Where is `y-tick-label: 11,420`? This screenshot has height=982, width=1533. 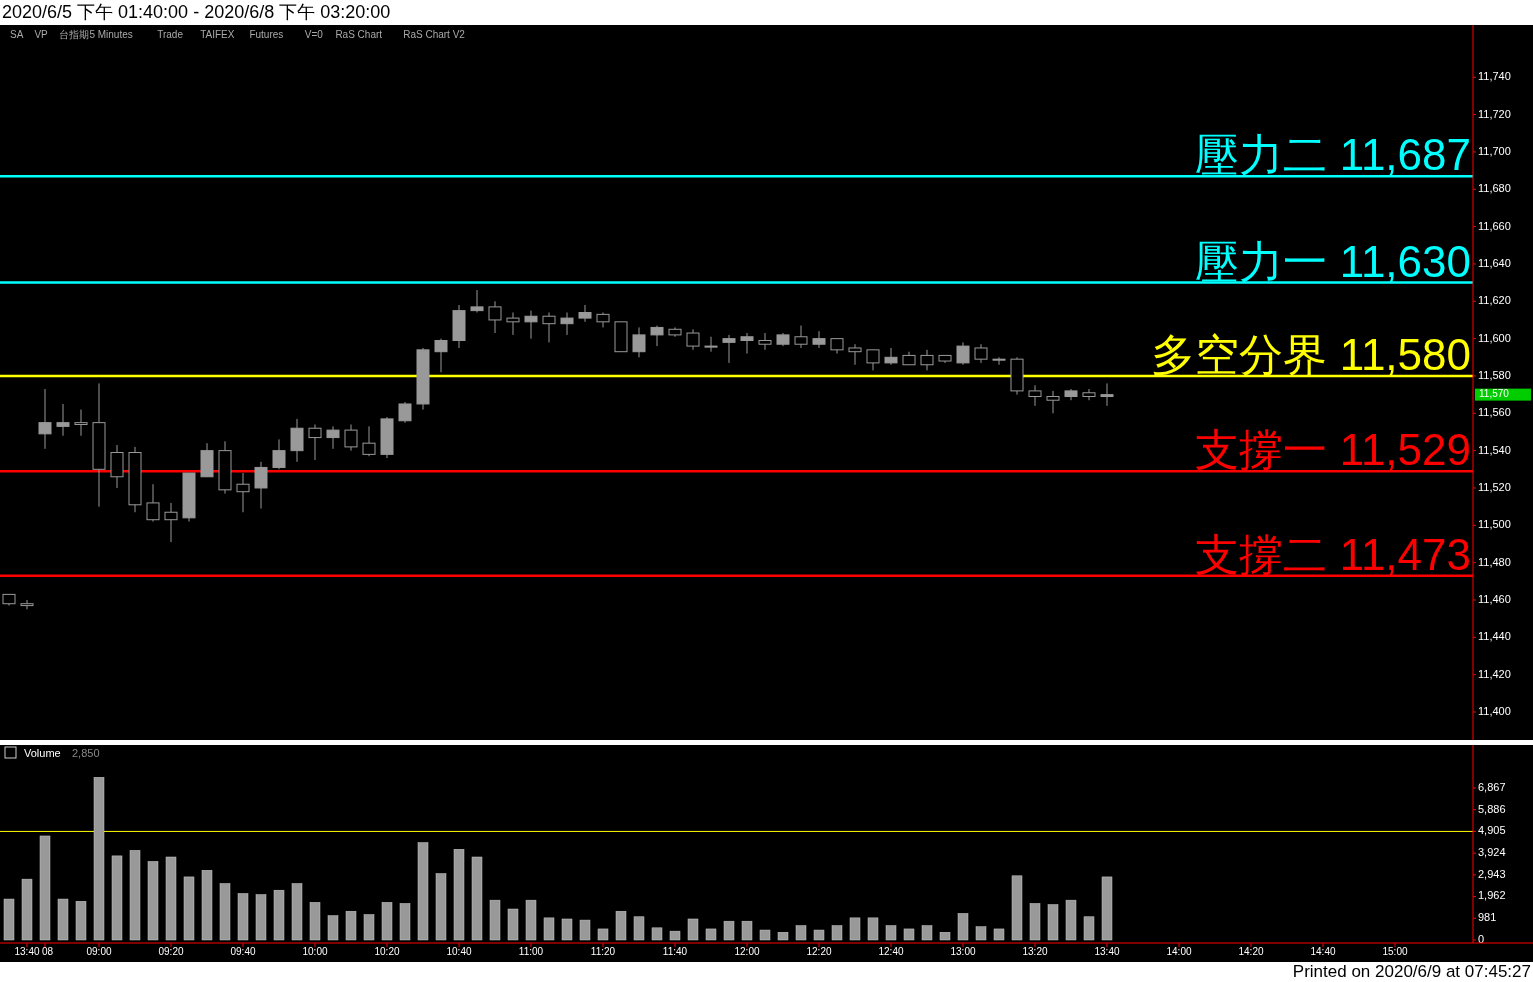 y-tick-label: 11,420 is located at coordinates (1494, 673).